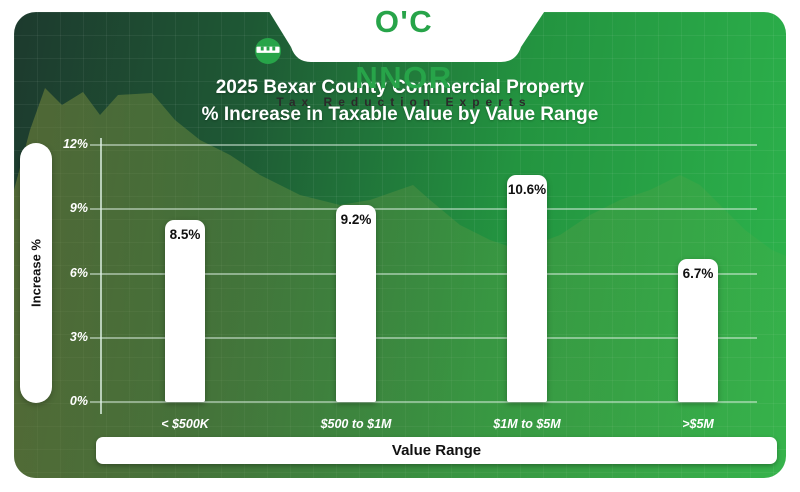  I want to click on logo-banner-shape, so click(407, 31).